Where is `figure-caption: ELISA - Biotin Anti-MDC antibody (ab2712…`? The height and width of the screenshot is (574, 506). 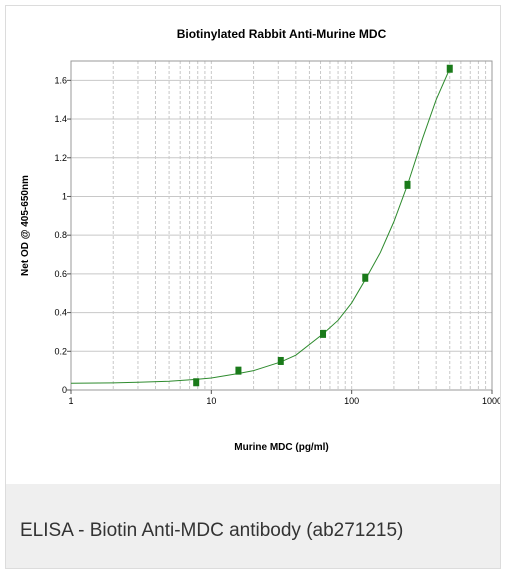
figure-caption: ELISA - Biotin Anti-MDC antibody (ab2712… is located at coordinates (212, 530).